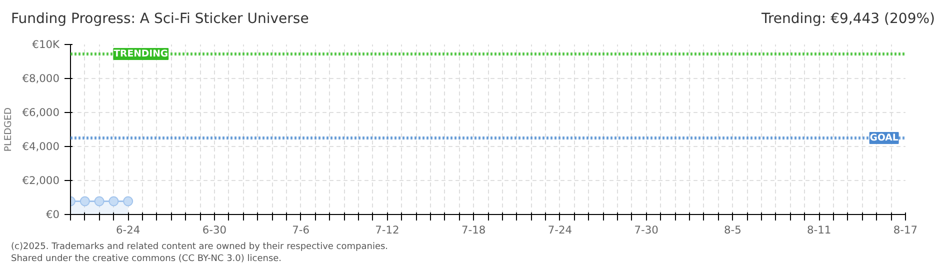 Image resolution: width=940 pixels, height=270 pixels. What do you see at coordinates (905, 230) in the screenshot?
I see `x-tick-label: 8-17` at bounding box center [905, 230].